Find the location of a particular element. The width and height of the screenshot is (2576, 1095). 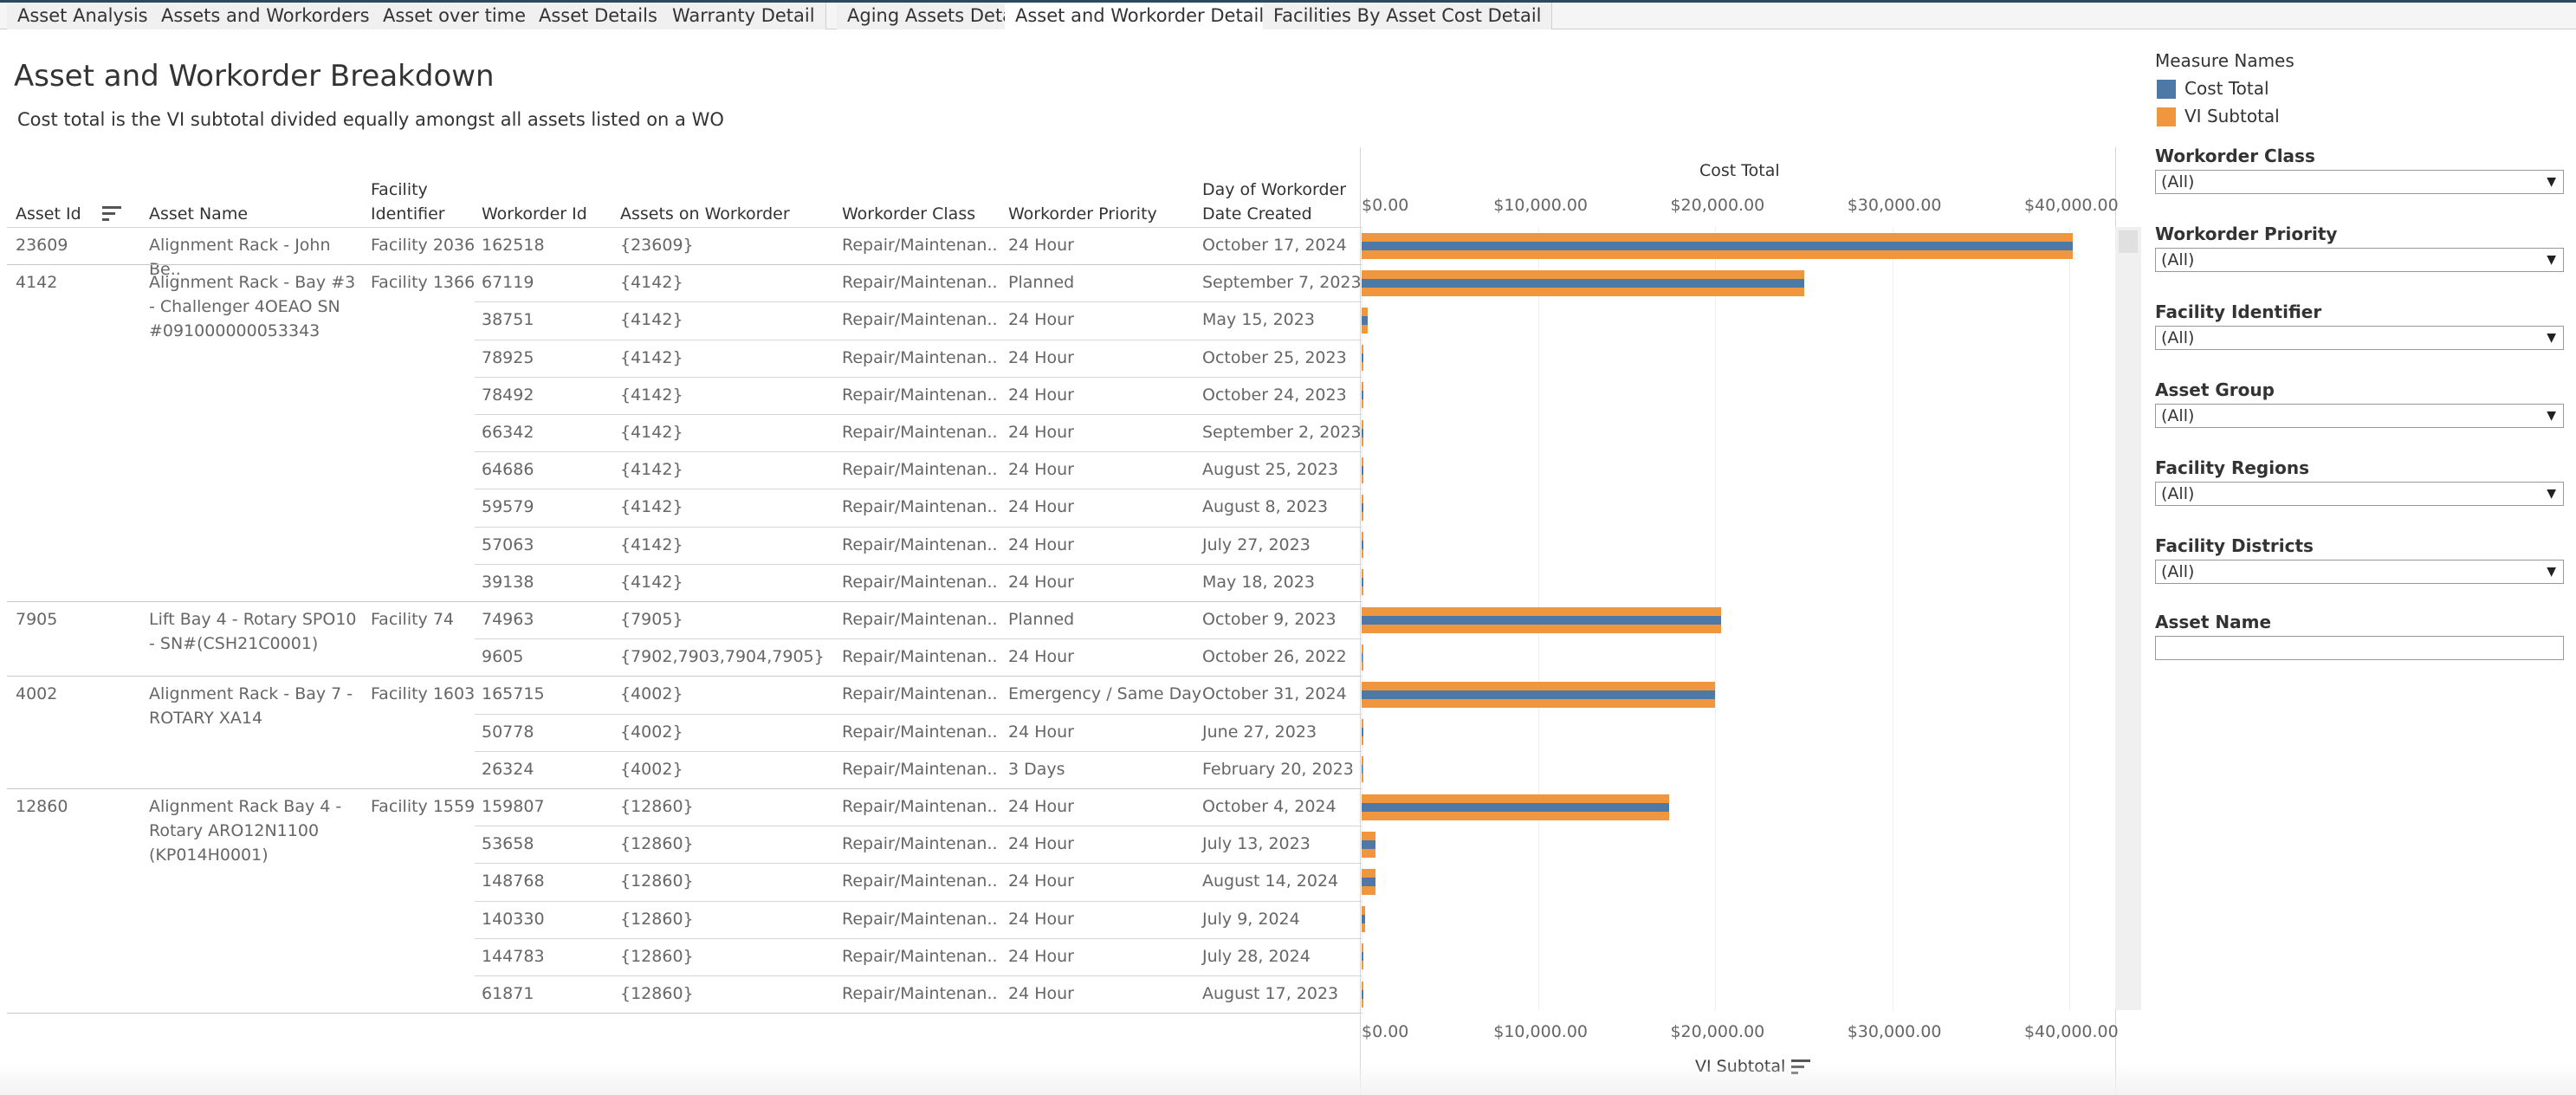

tab-warranty-detail: Warranty Detail is located at coordinates (744, 16).